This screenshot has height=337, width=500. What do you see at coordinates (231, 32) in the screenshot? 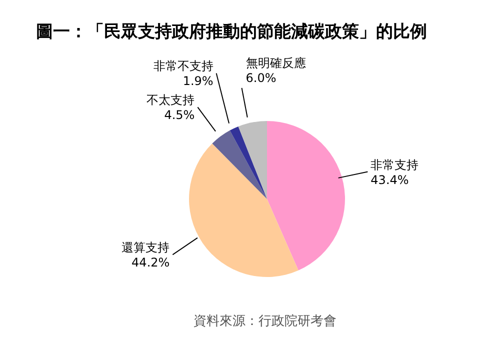
I see `chart-title: 圖一：「民眾支持政府推動的節能減碳政策」的比例` at bounding box center [231, 32].